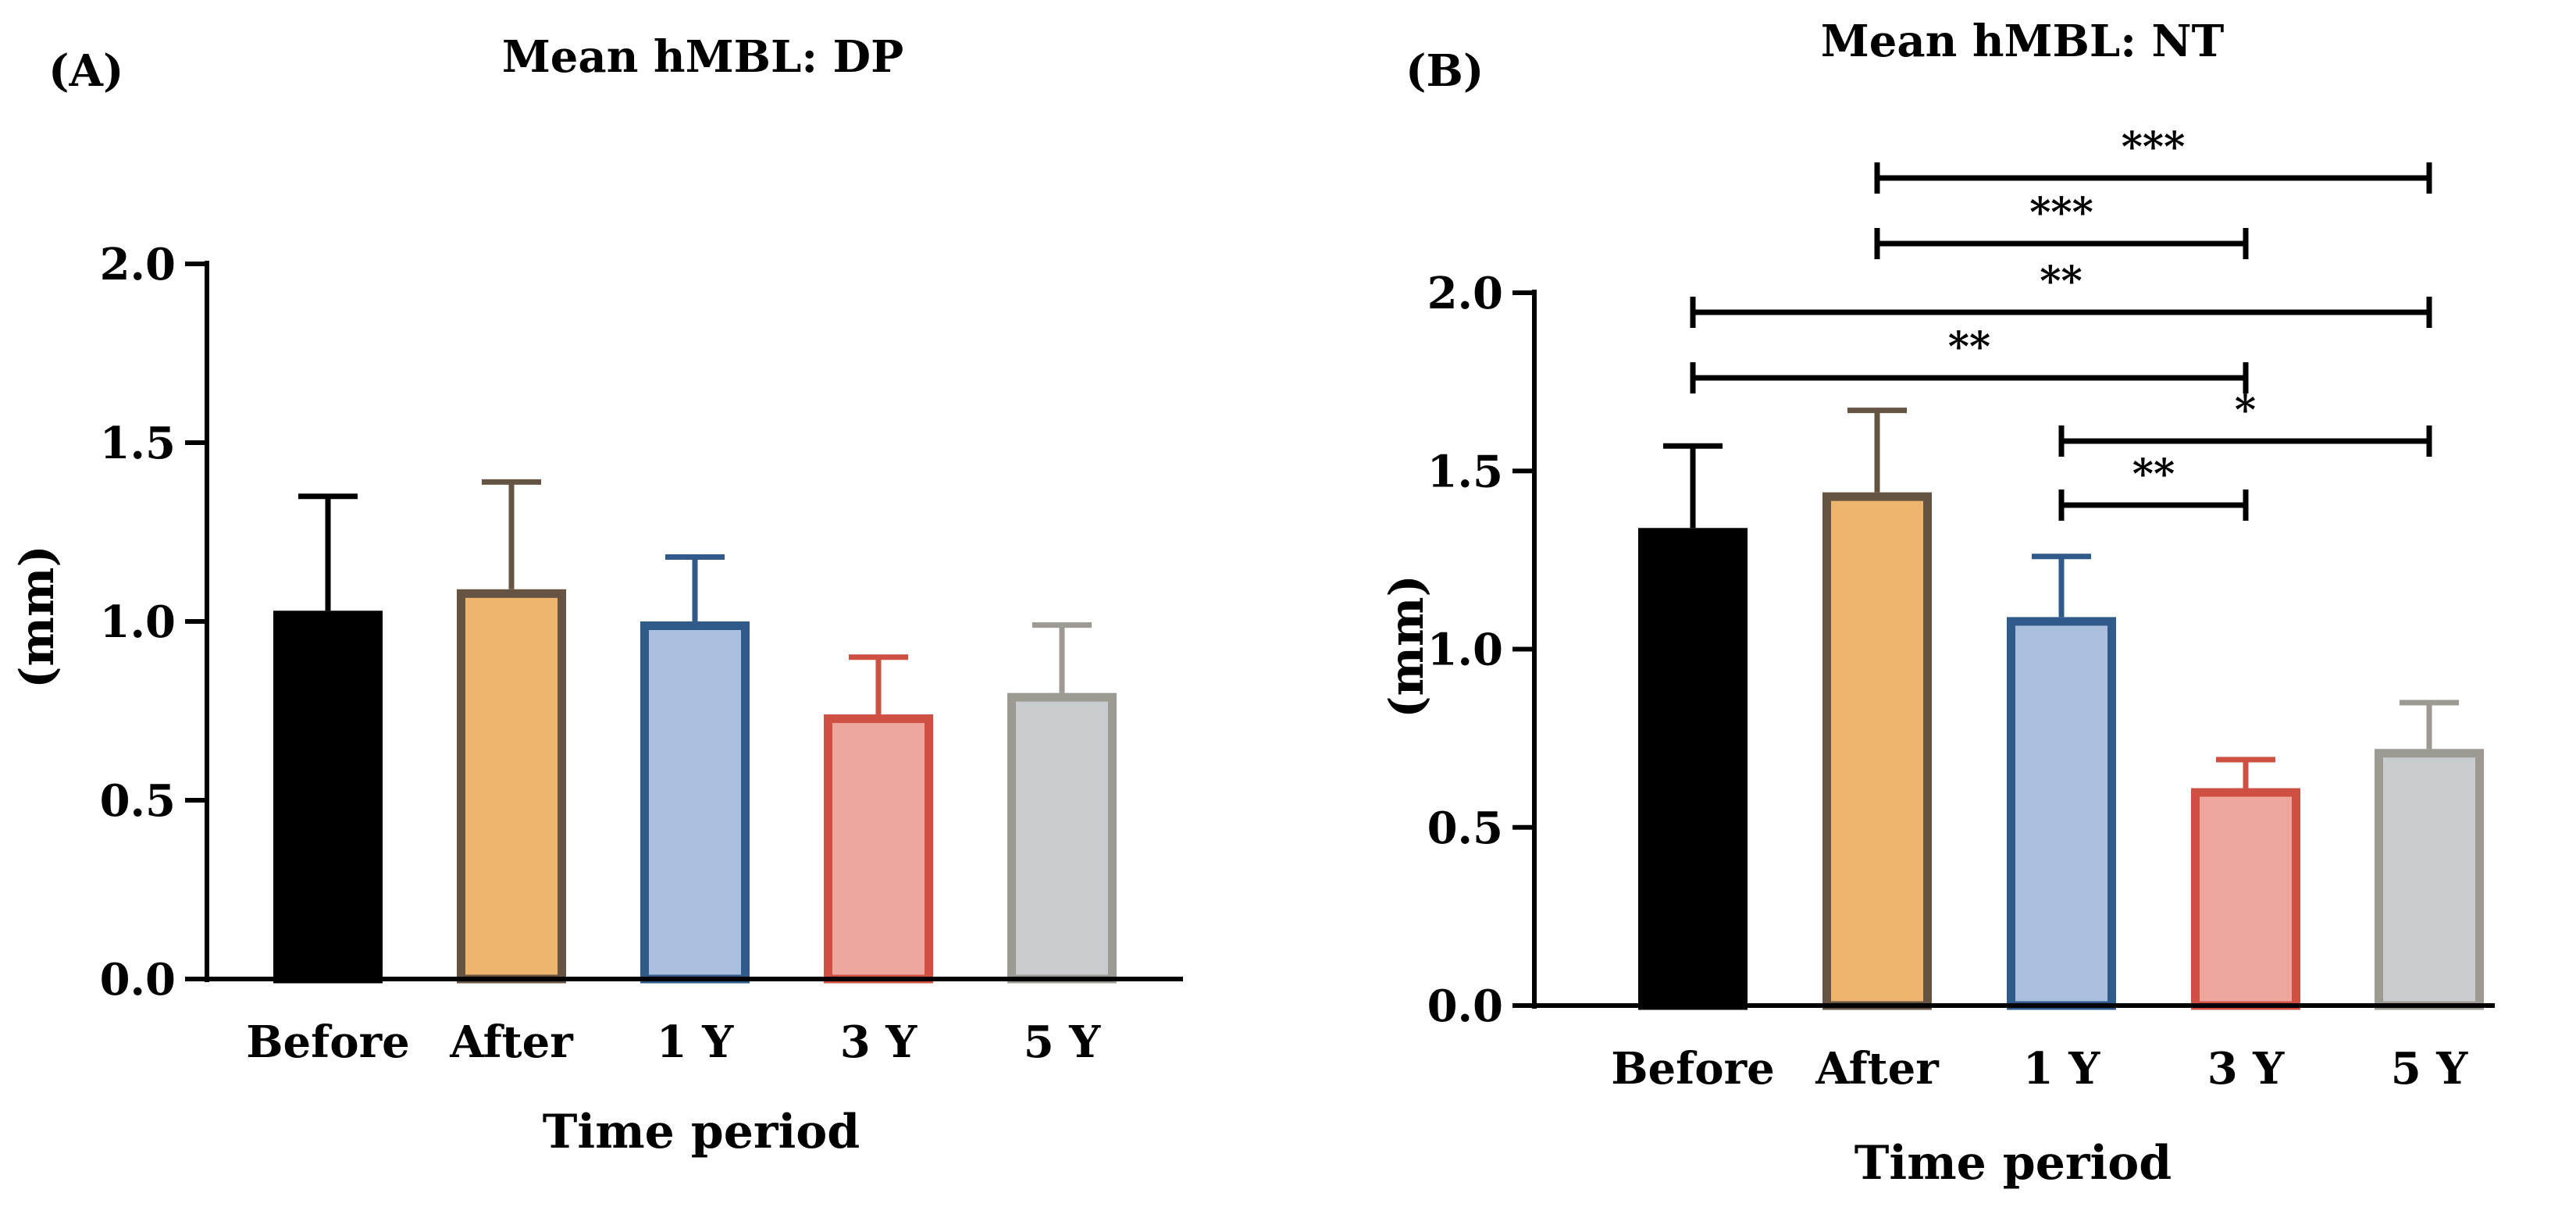 The width and height of the screenshot is (2576, 1214). What do you see at coordinates (1877, 1069) in the screenshot?
I see `b-x-tick-label-1: After` at bounding box center [1877, 1069].